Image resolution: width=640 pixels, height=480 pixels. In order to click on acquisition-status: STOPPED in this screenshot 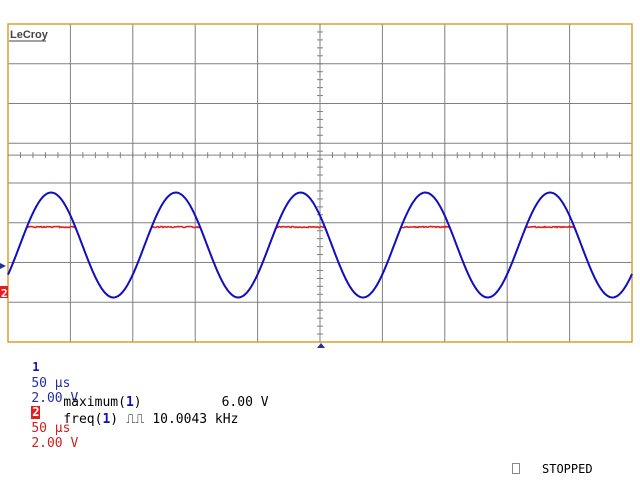, I will do `click(552, 469)`.